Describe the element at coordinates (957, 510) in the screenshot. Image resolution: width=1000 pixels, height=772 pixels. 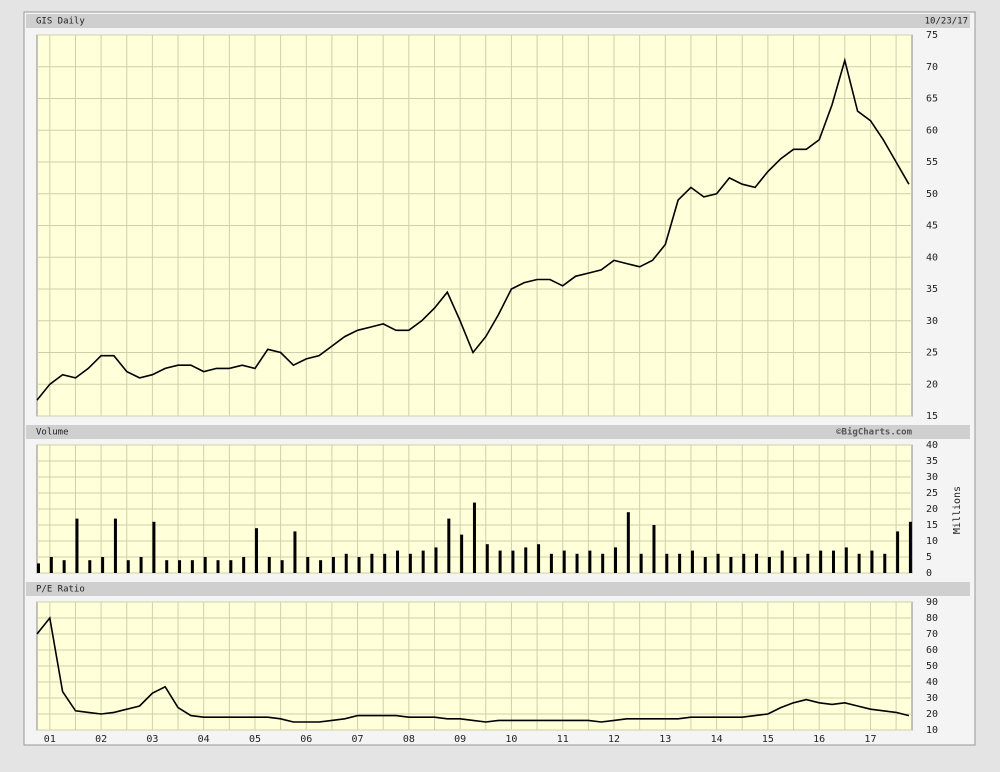
I see `y-axis-label: Millions` at that location.